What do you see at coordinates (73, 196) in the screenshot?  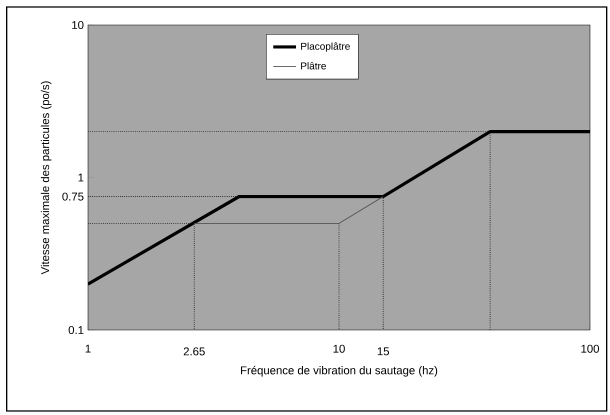 I see `y-tick-label: 0.75` at bounding box center [73, 196].